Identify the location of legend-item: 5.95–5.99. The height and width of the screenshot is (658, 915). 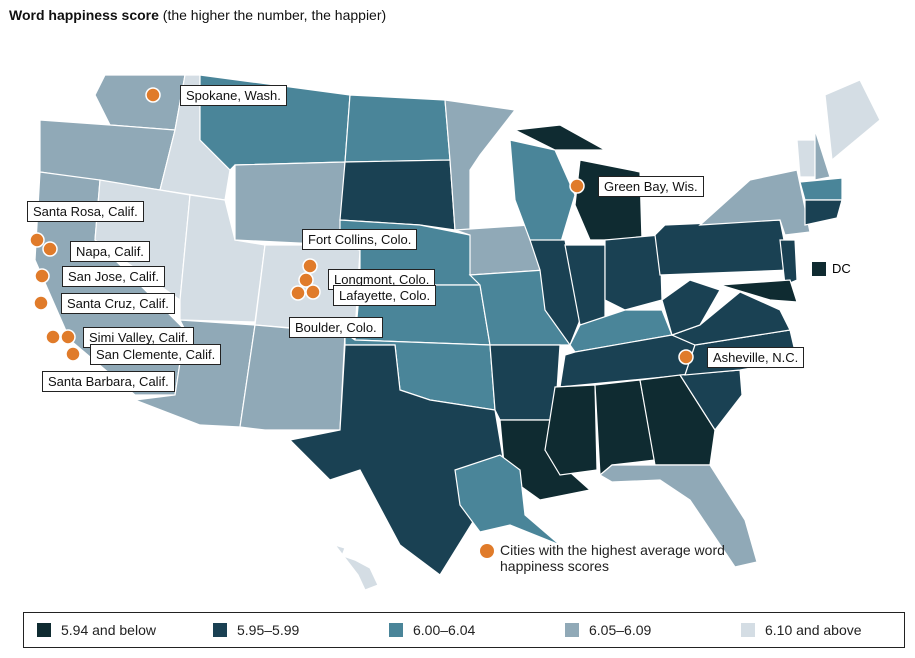
(288, 630).